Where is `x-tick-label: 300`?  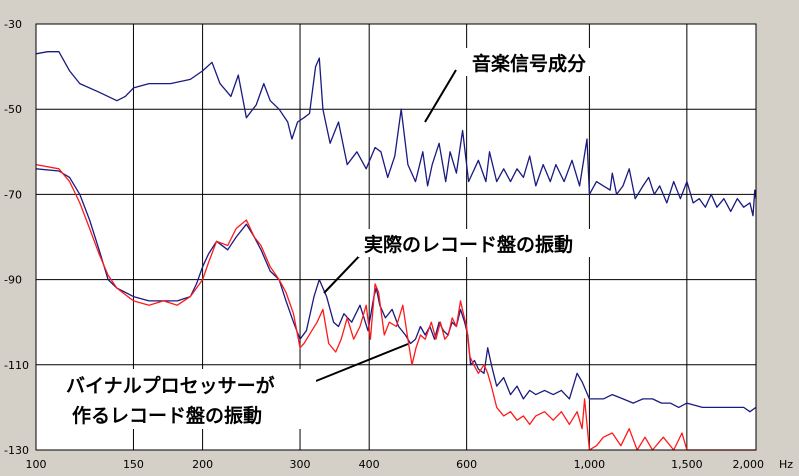
x-tick-label: 300 is located at coordinates (300, 464).